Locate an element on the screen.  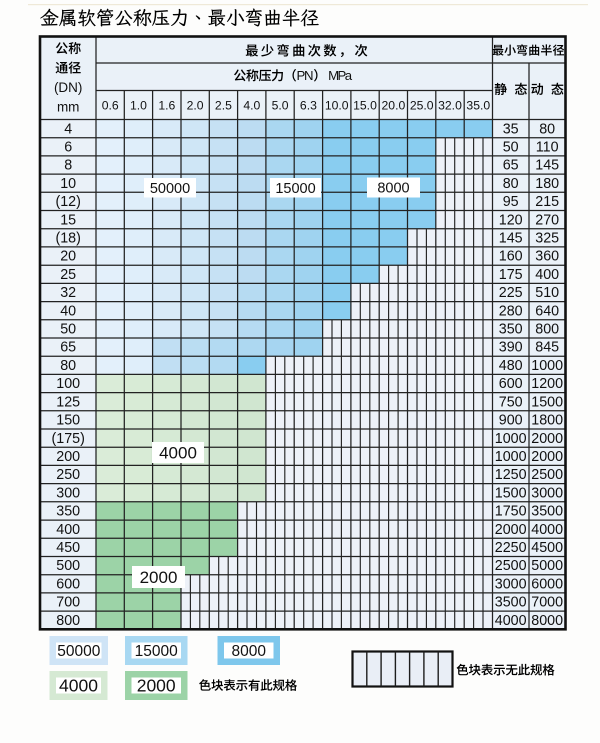
svg-text: 4.0 is located at coordinates (251, 106).